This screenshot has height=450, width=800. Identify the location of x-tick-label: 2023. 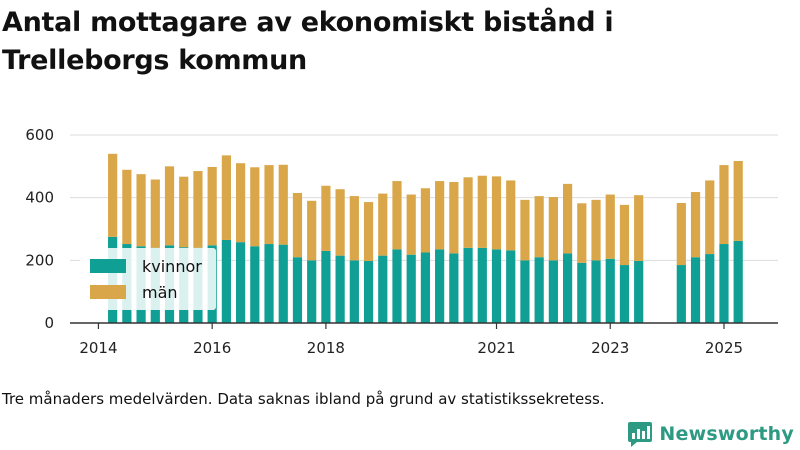
(610, 348).